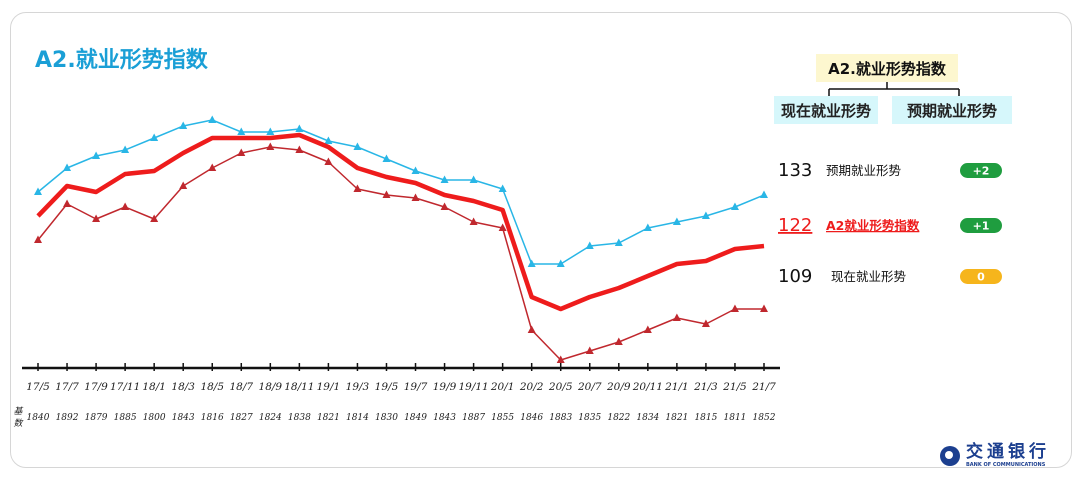 The image size is (1080, 481). What do you see at coordinates (38, 387) in the screenshot?
I see `x-tick-label: 17/5` at bounding box center [38, 387].